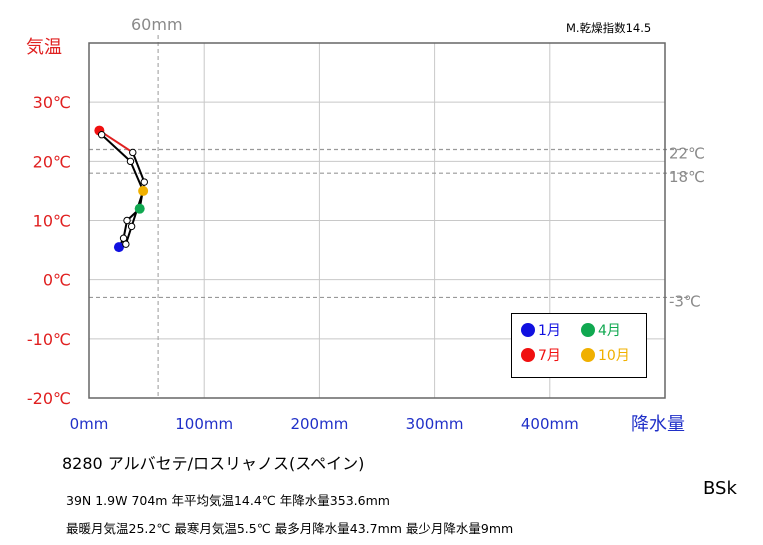 This screenshot has width=763, height=545. Describe the element at coordinates (89, 424) in the screenshot. I see `x-tick-label: 0mm` at that location.